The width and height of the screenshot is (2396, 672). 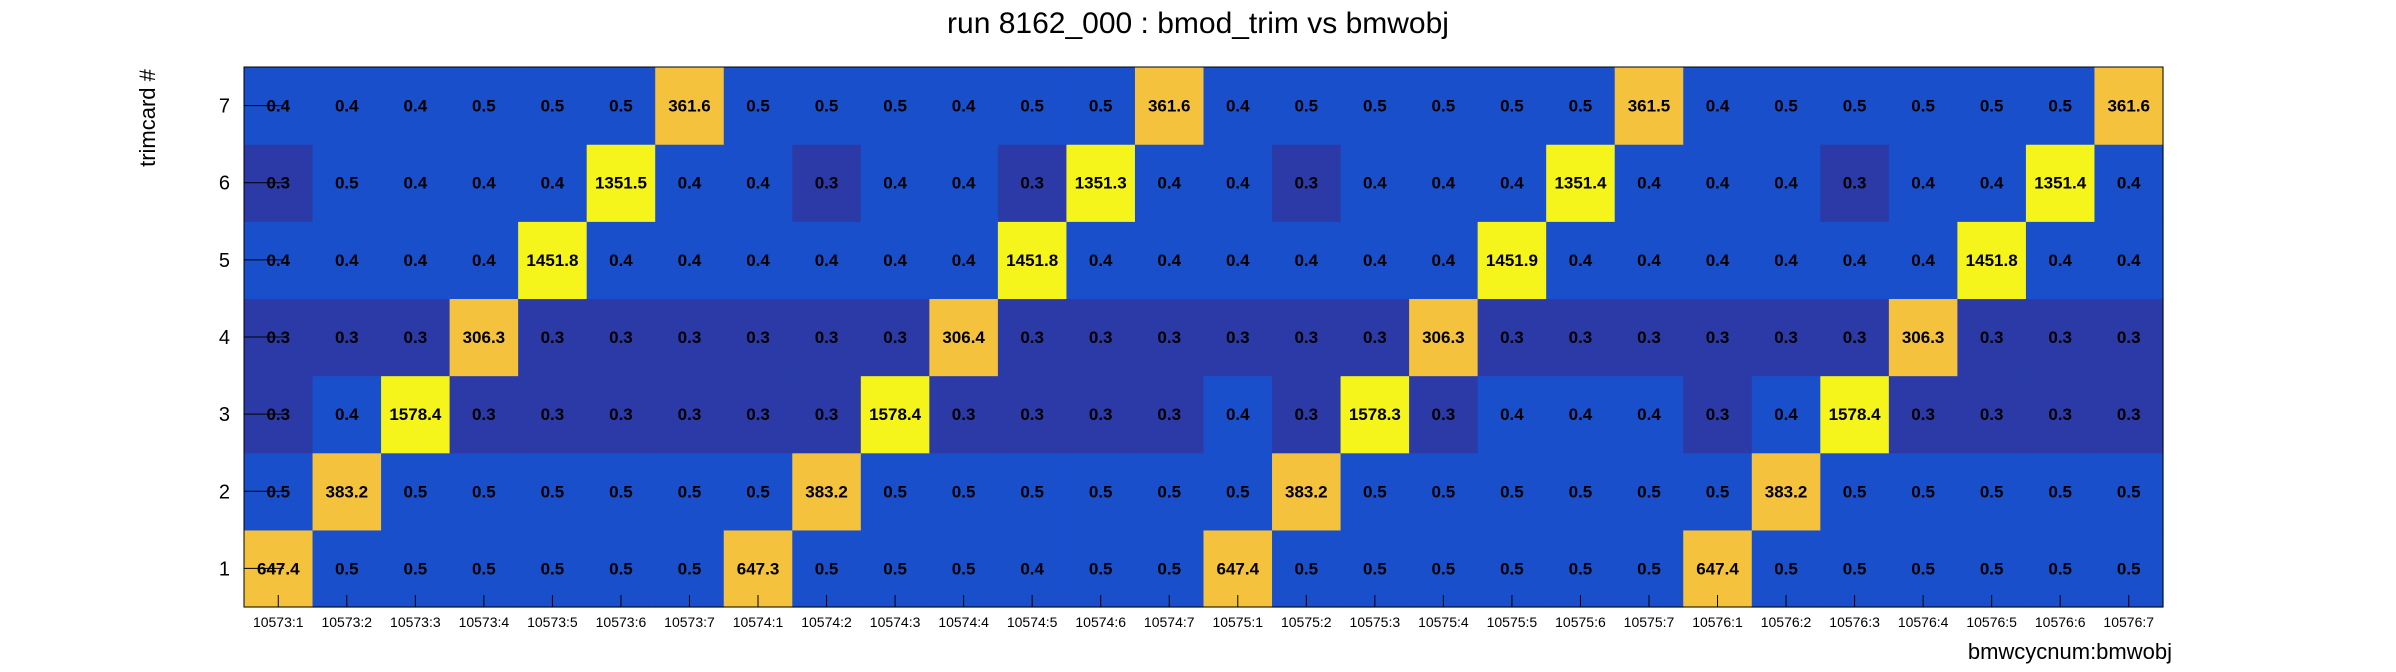 I want to click on x-tick-label: 10576:6, so click(x=2060, y=622).